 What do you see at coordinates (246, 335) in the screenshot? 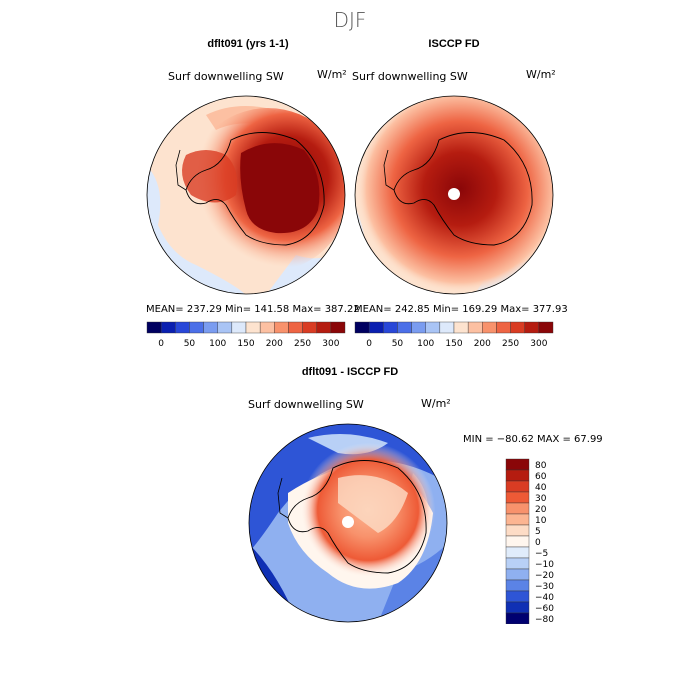
I see `colorbar-left: 050100150200250300350` at bounding box center [246, 335].